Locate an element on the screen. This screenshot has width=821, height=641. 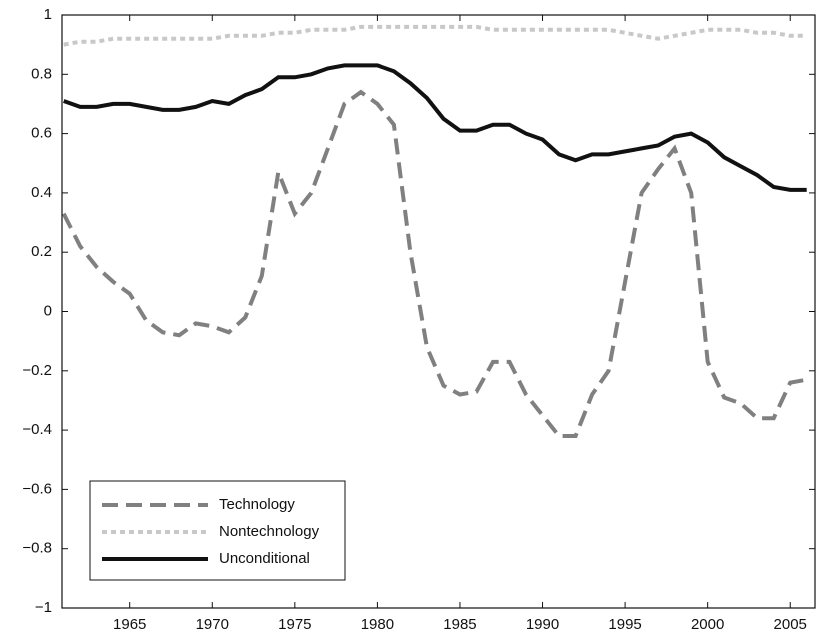
x-tick-label: 1985 is located at coordinates (459, 624).